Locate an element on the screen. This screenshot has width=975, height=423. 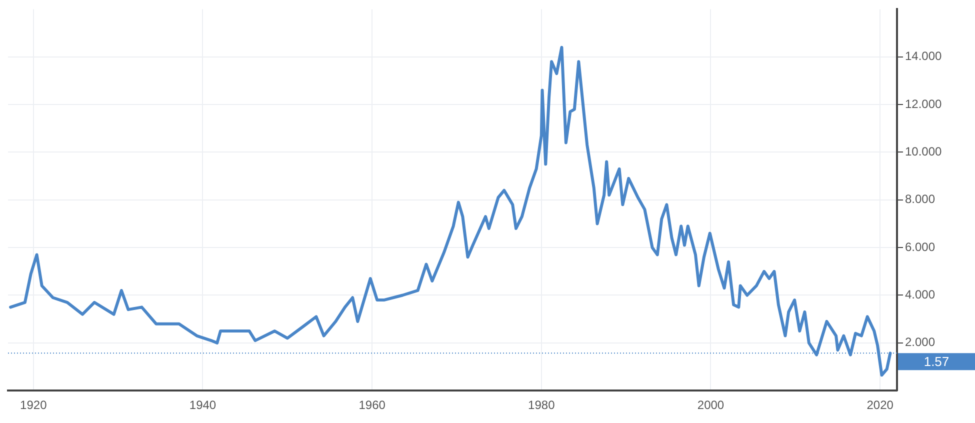
x-tick-label: 1920 is located at coordinates (34, 405).